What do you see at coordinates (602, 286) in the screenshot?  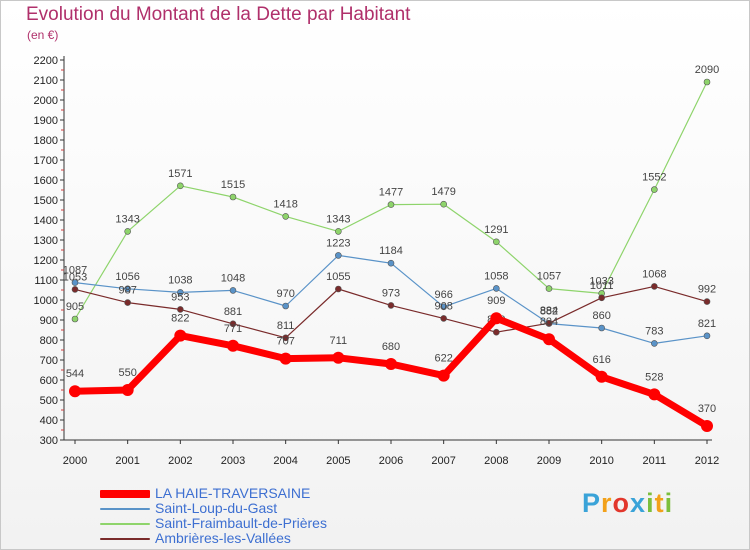 I see `data-label: 1011` at bounding box center [602, 286].